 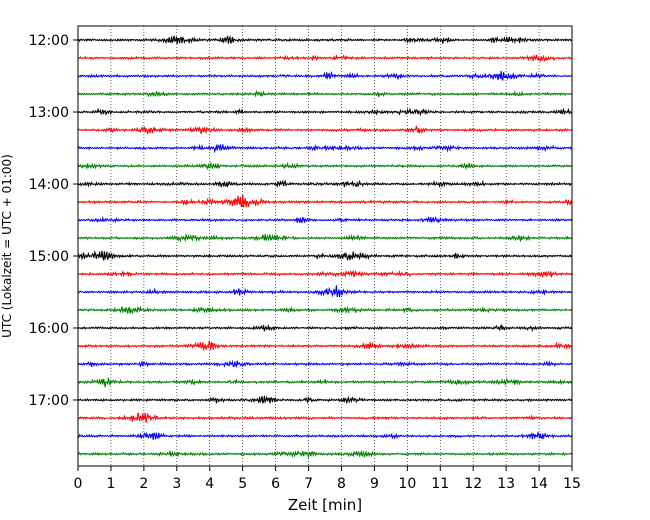 I want to click on x-tick-label: 4, so click(x=209, y=484).